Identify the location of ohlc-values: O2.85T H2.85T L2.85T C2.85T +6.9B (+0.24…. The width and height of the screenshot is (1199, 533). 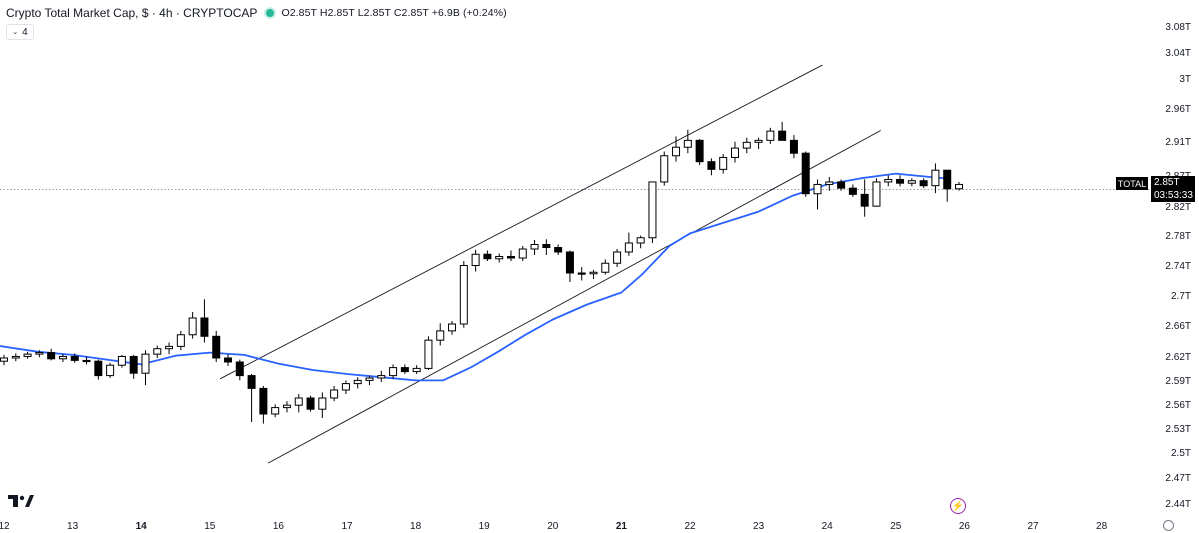
(394, 13).